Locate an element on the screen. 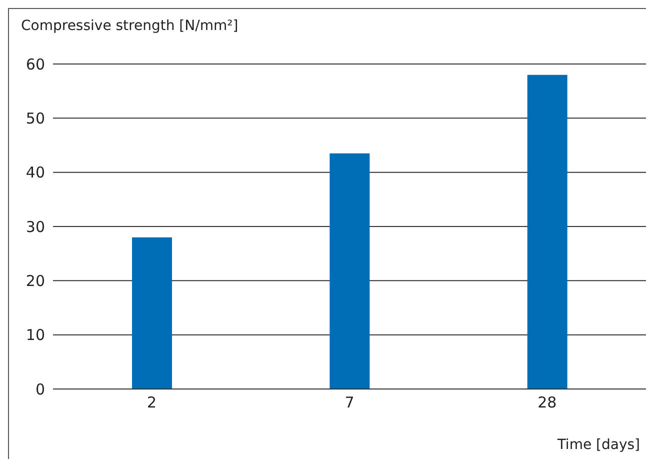  y-tick-label: 60 is located at coordinates (35, 64).